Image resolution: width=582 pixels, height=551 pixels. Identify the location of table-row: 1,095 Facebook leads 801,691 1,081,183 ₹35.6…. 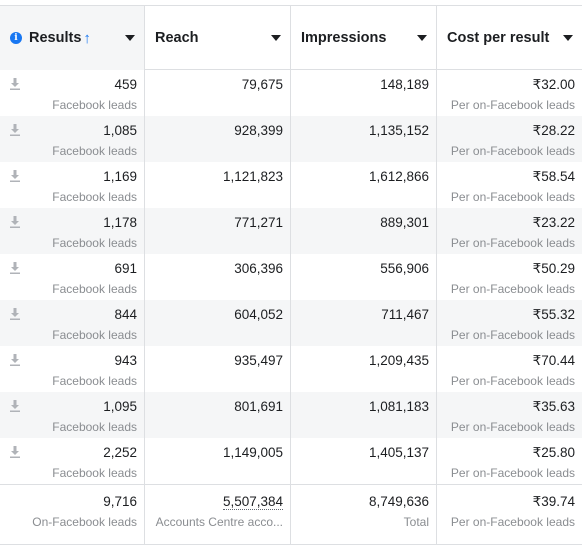
(291, 415).